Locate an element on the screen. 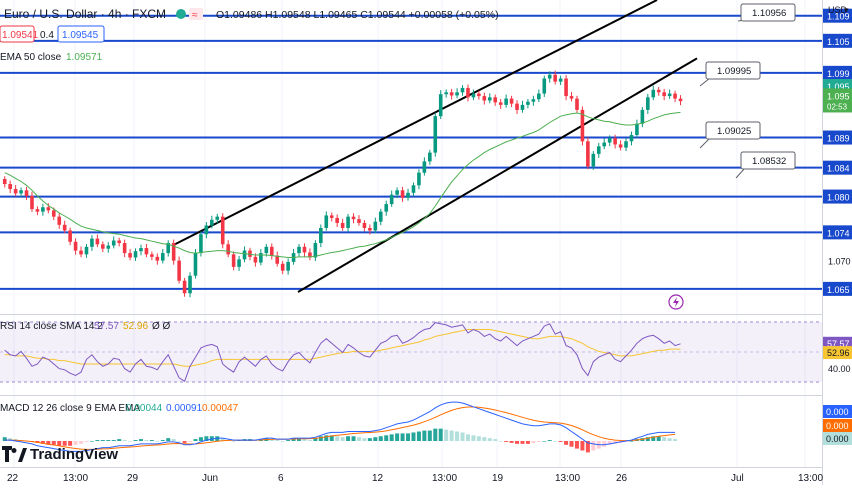  rsi-legend: RSI 14 close SMA 14 2 57.57 52.96 Ø Ø is located at coordinates (85, 326).